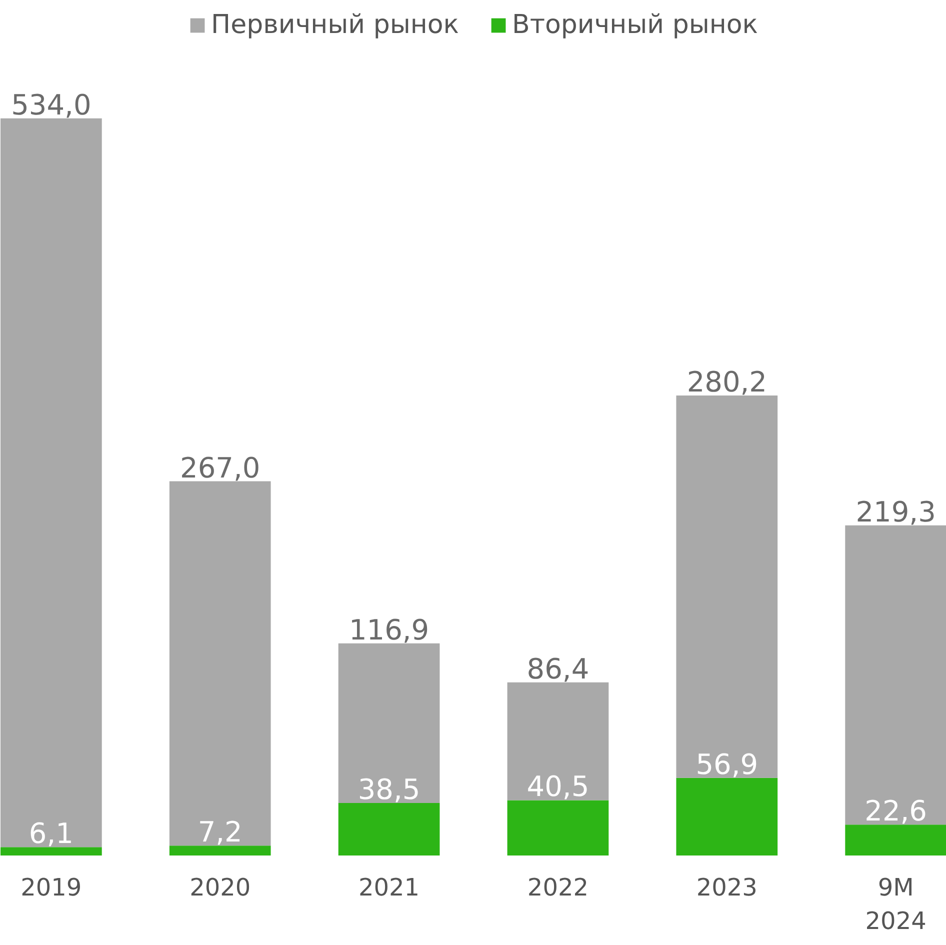 The height and width of the screenshot is (945, 946). What do you see at coordinates (726, 381) in the screenshot?
I see `data-label: 280,2` at bounding box center [726, 381].